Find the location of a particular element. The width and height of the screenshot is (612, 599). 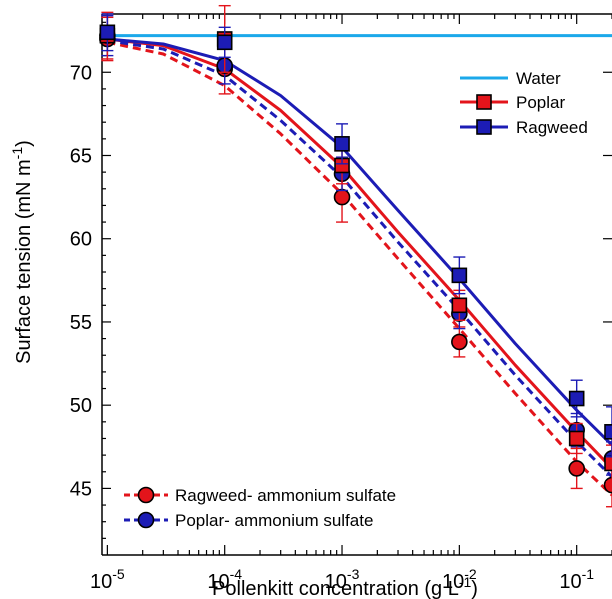

y-axis-title-main: Surface tension (mN m is located at coordinates (24, 261).